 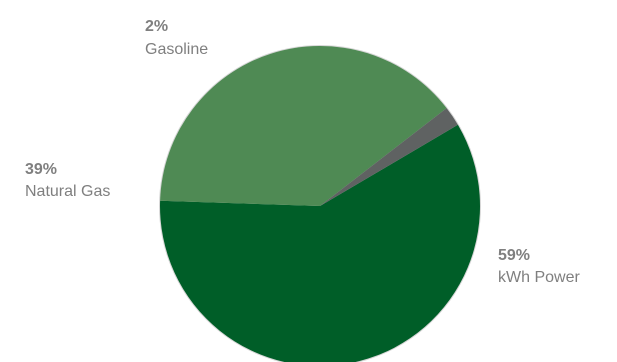 What do you see at coordinates (176, 38) in the screenshot?
I see `slice-label-gasoline: 2% Gasoline` at bounding box center [176, 38].